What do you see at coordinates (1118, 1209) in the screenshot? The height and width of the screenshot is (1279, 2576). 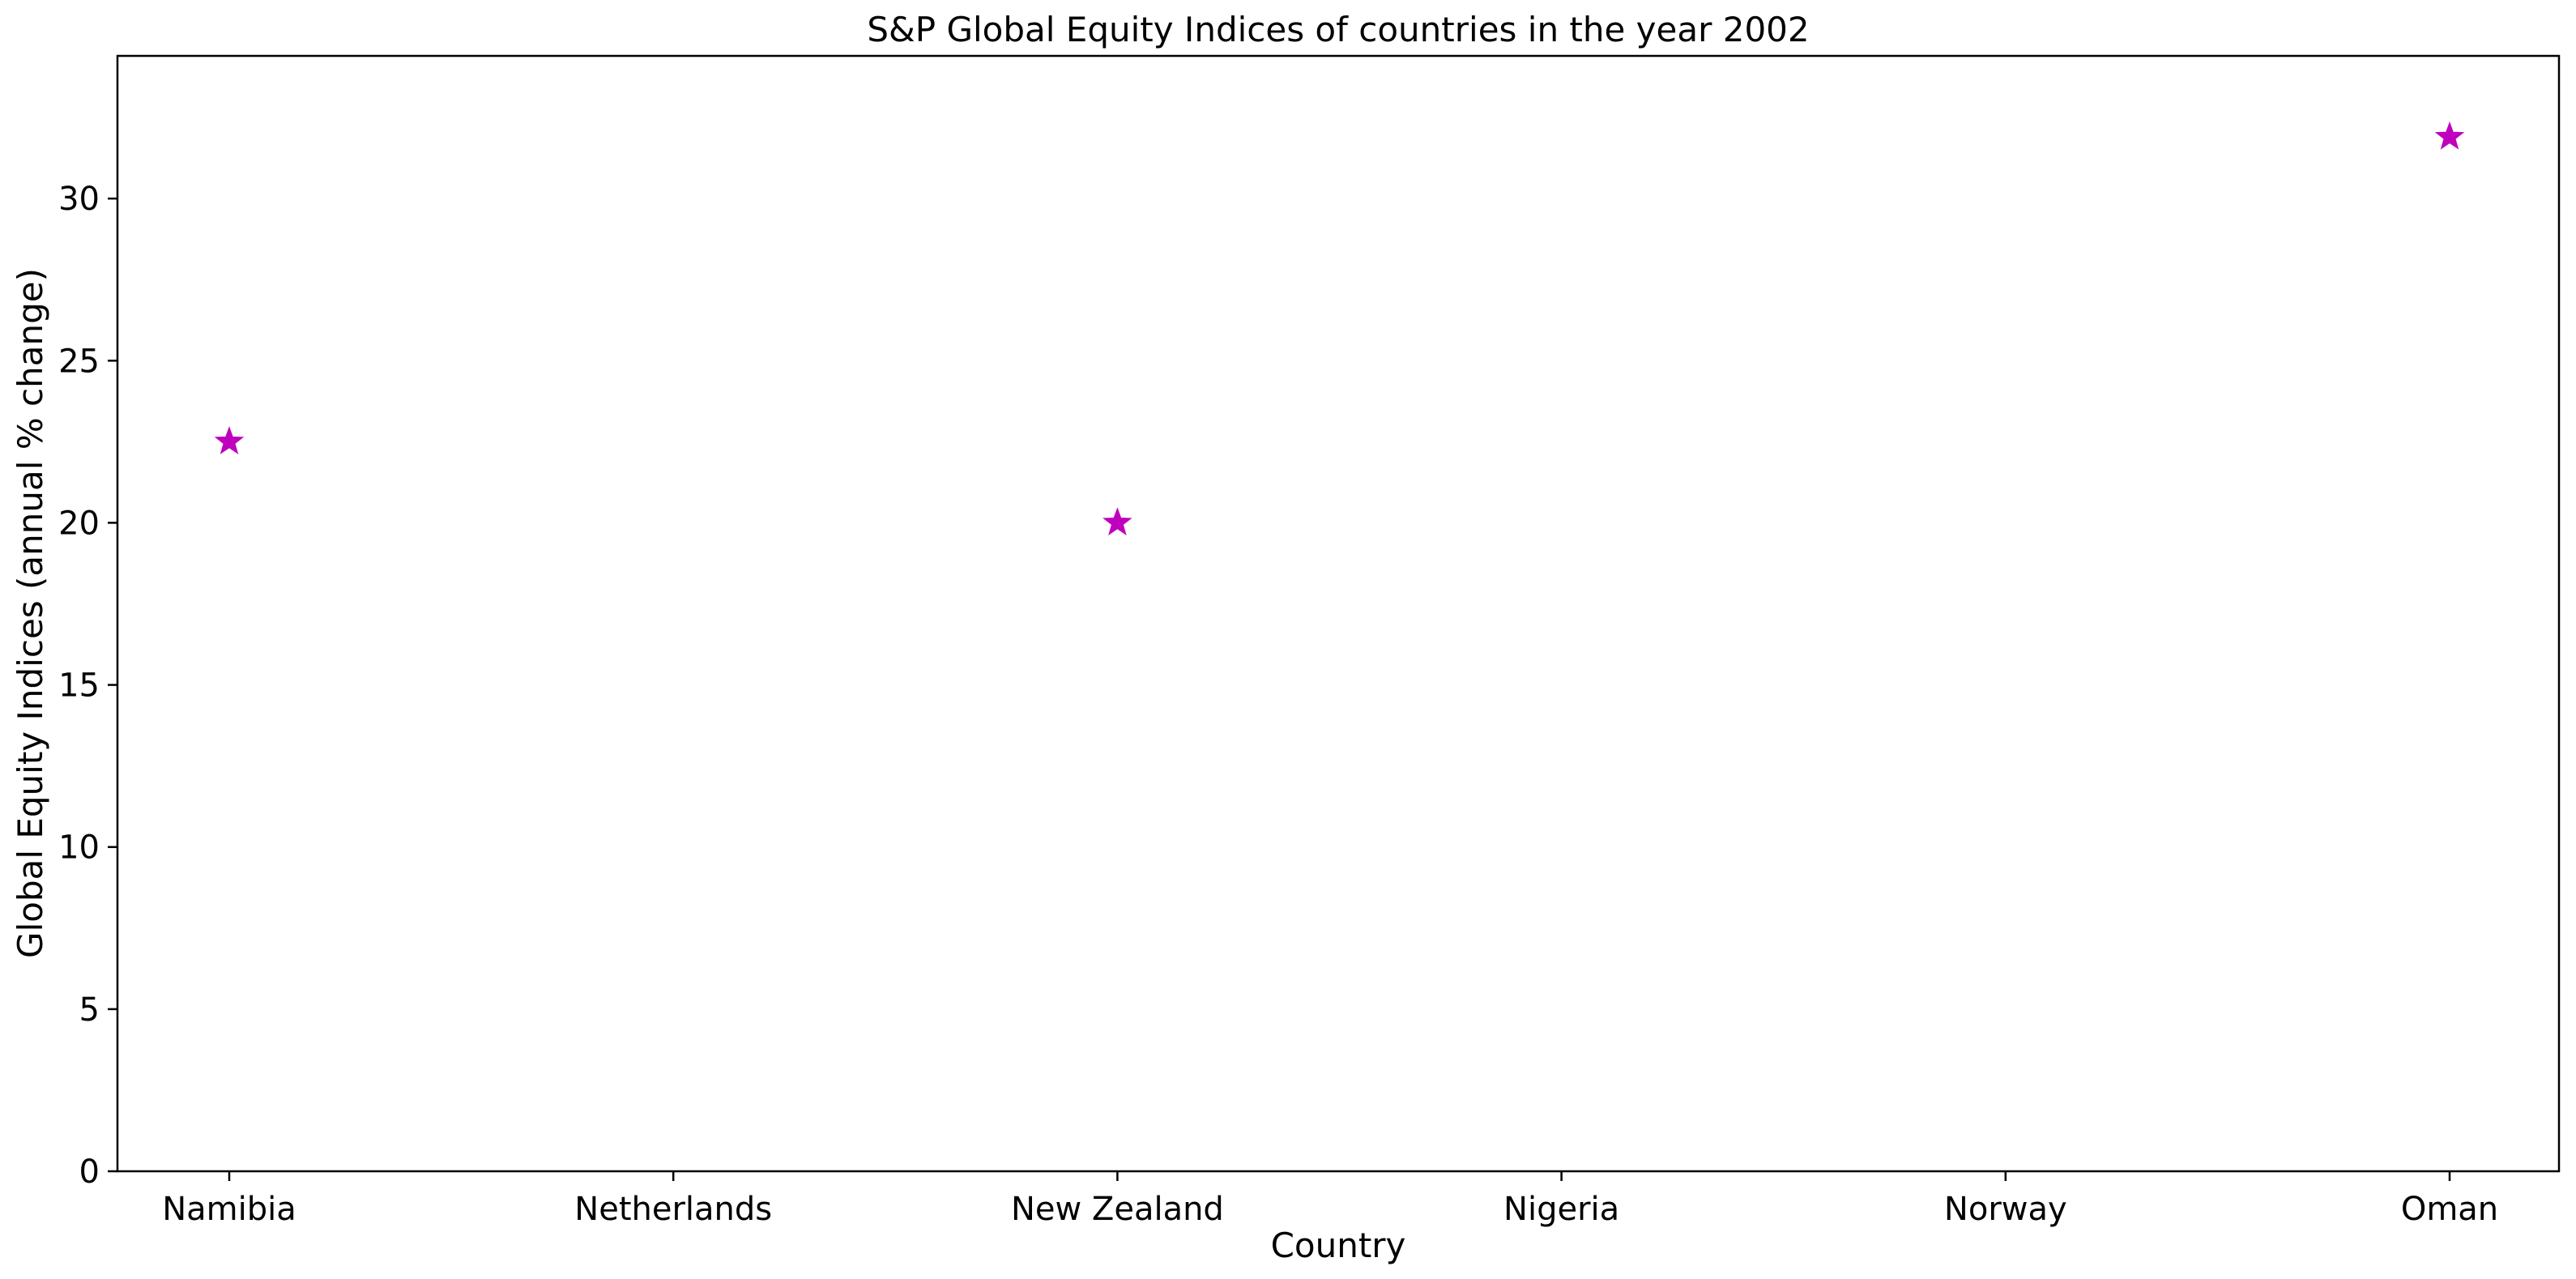 I see `x-tick-label-new-zealand: New Zealand` at bounding box center [1118, 1209].